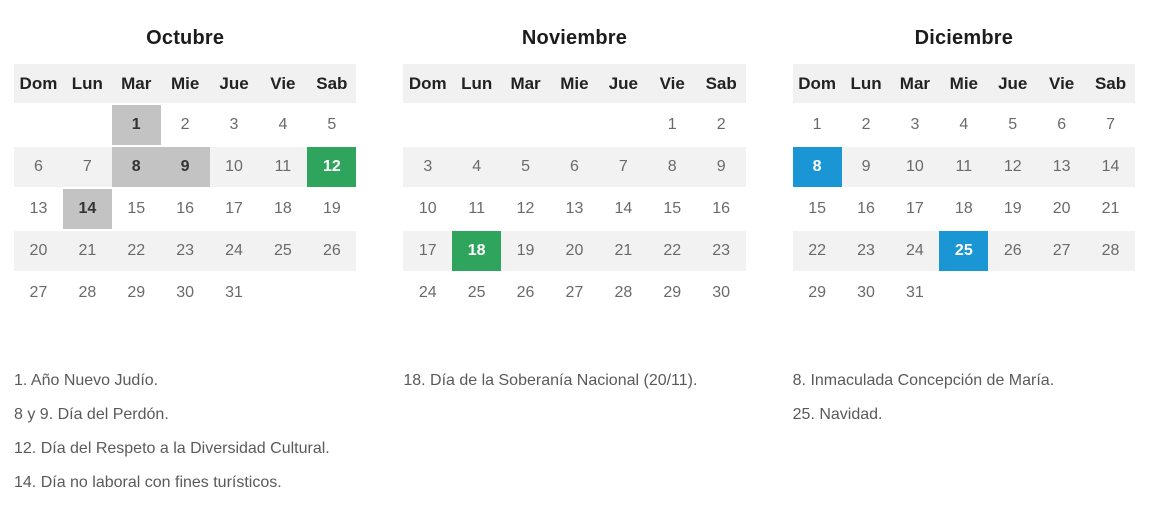 The image size is (1159, 509). Describe the element at coordinates (1110, 167) in the screenshot. I see `day-cell: 14` at that location.